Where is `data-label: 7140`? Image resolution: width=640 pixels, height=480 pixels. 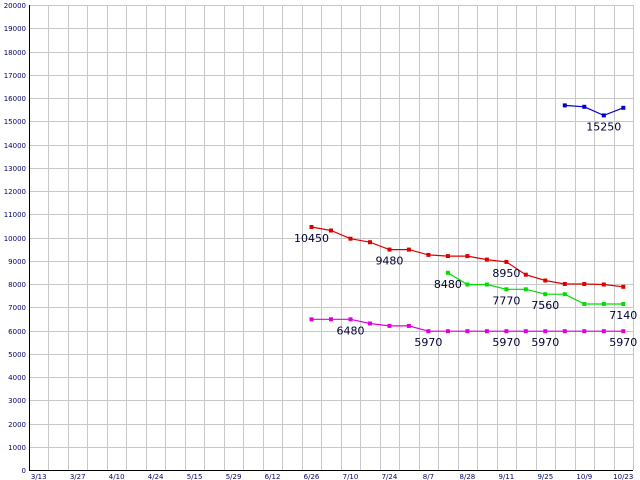
data-label: 7140 is located at coordinates (623, 315).